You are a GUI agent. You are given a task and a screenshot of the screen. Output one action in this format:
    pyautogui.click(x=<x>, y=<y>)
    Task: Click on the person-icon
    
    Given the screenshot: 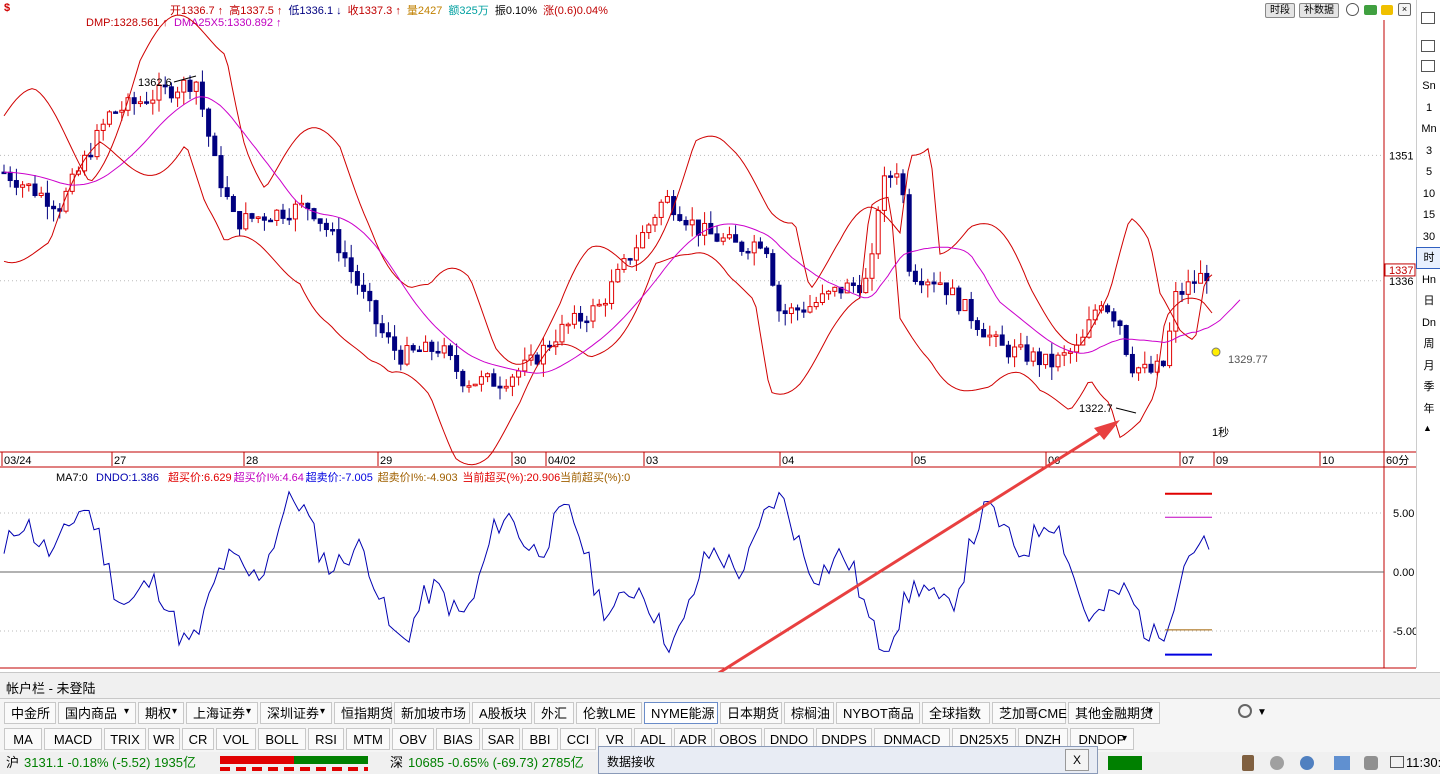 What is the action you would take?
    pyautogui.click(x=1307, y=763)
    